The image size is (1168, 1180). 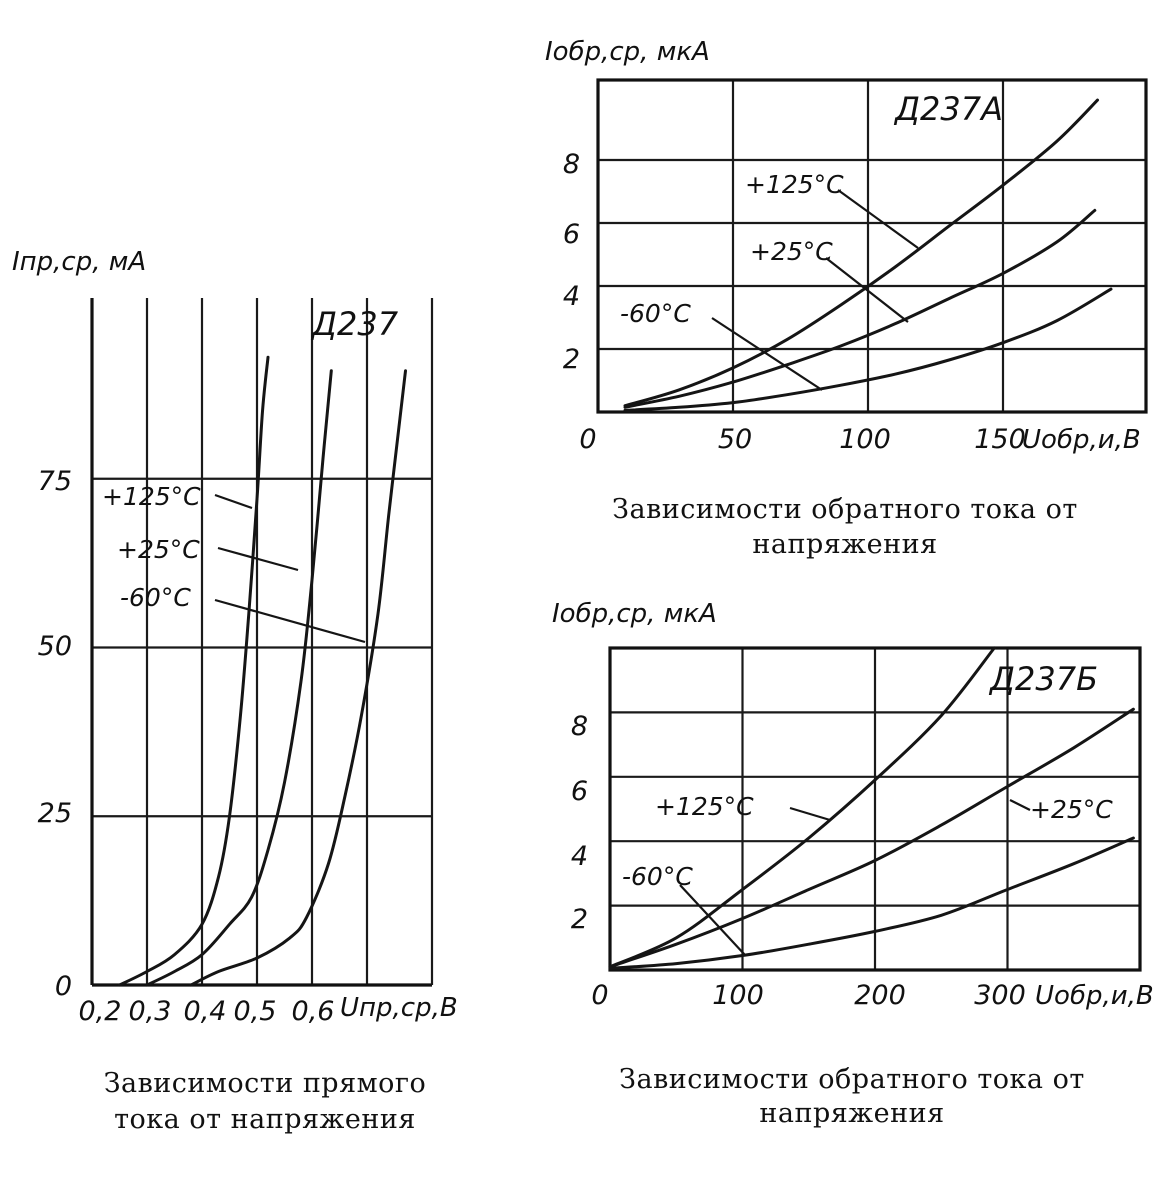 What do you see at coordinates (55, 646) in the screenshot?
I see `y-tick-label: 50` at bounding box center [55, 646].